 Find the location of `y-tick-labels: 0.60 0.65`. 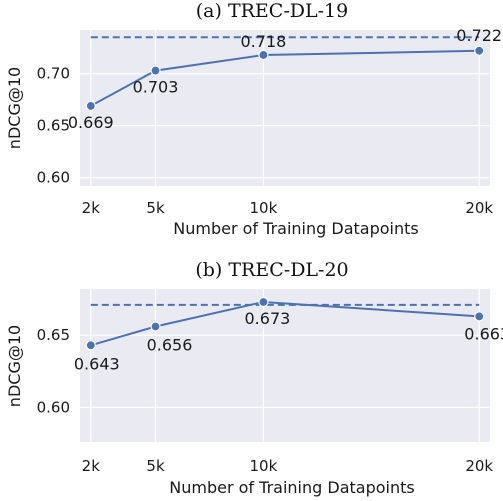

y-tick-labels: 0.60 0.65 is located at coordinates (53, 371).